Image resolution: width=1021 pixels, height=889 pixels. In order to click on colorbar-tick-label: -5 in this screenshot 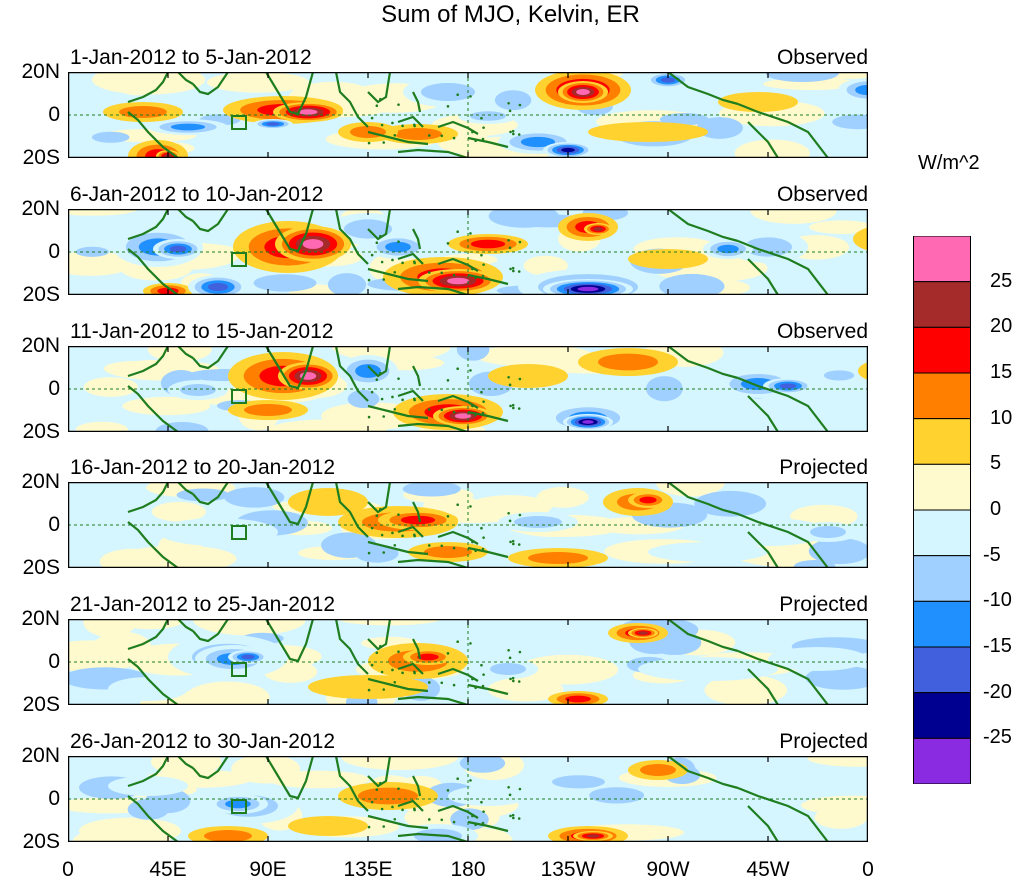, I will do `click(992, 554)`.